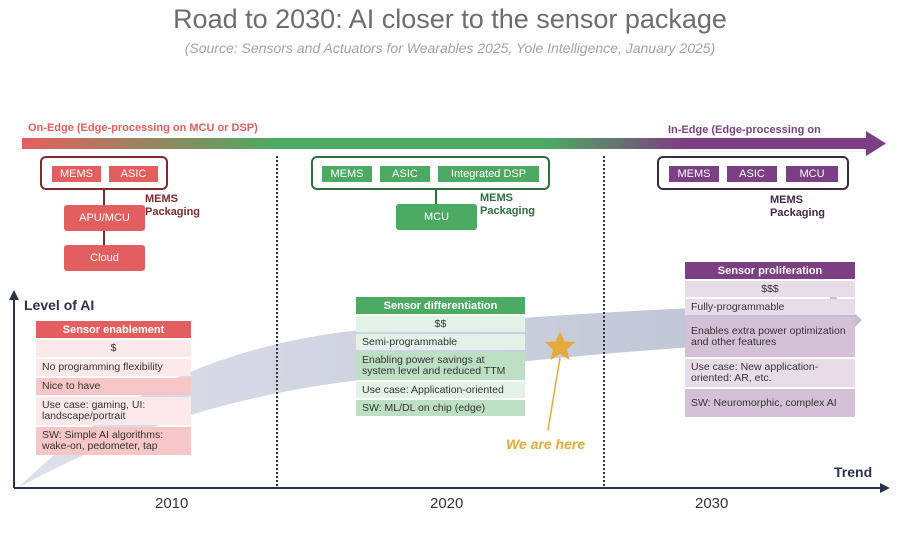 This screenshot has height=533, width=900. Describe the element at coordinates (744, 130) in the screenshot. I see `in-edge-label: In-Edge (Edge-processing on` at that location.